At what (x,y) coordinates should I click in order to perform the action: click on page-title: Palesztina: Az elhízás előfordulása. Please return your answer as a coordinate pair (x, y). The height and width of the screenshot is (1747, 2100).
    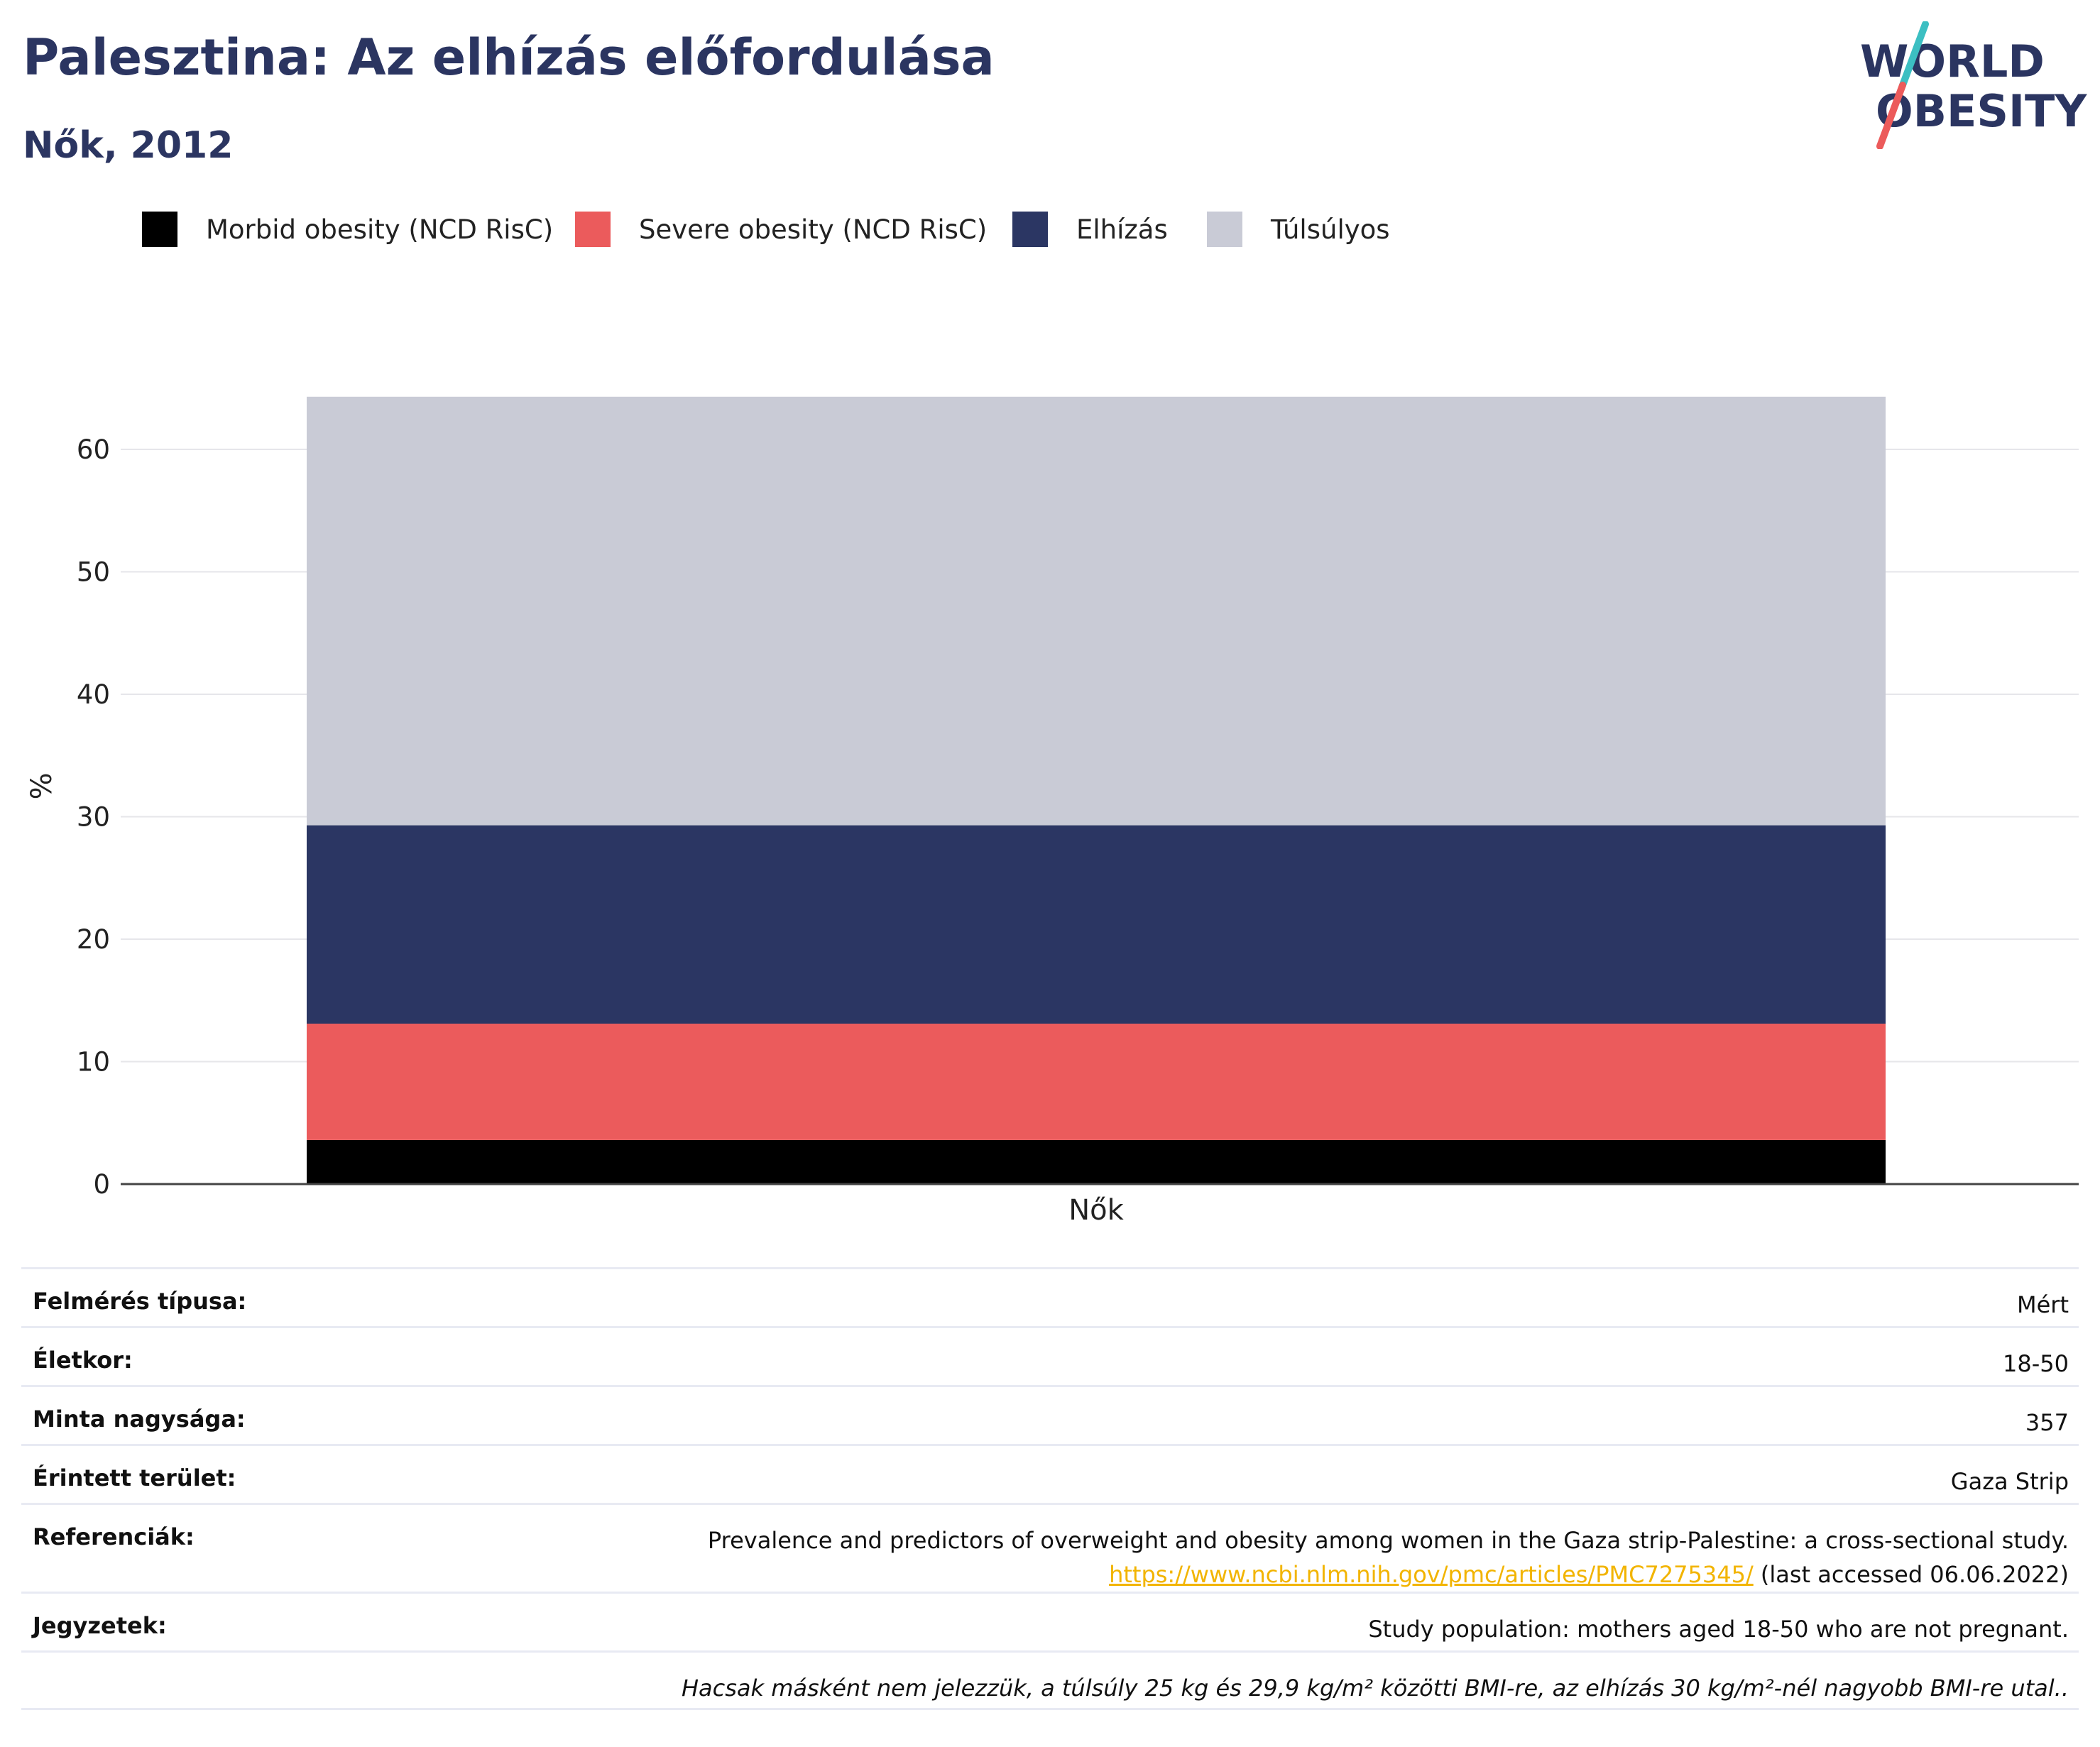
    Looking at the image, I should click on (509, 57).